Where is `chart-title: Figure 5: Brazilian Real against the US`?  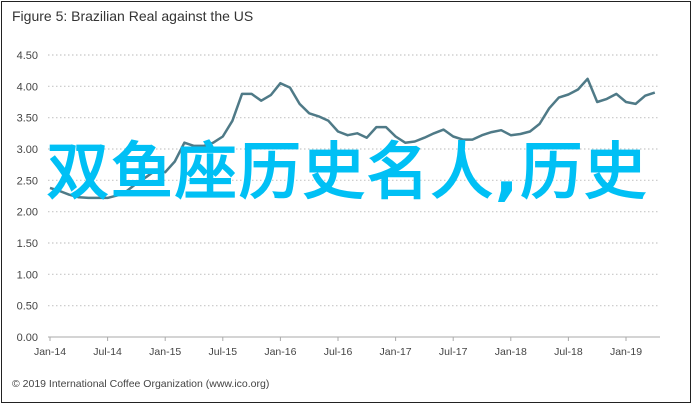
chart-title: Figure 5: Brazilian Real against the US is located at coordinates (133, 16).